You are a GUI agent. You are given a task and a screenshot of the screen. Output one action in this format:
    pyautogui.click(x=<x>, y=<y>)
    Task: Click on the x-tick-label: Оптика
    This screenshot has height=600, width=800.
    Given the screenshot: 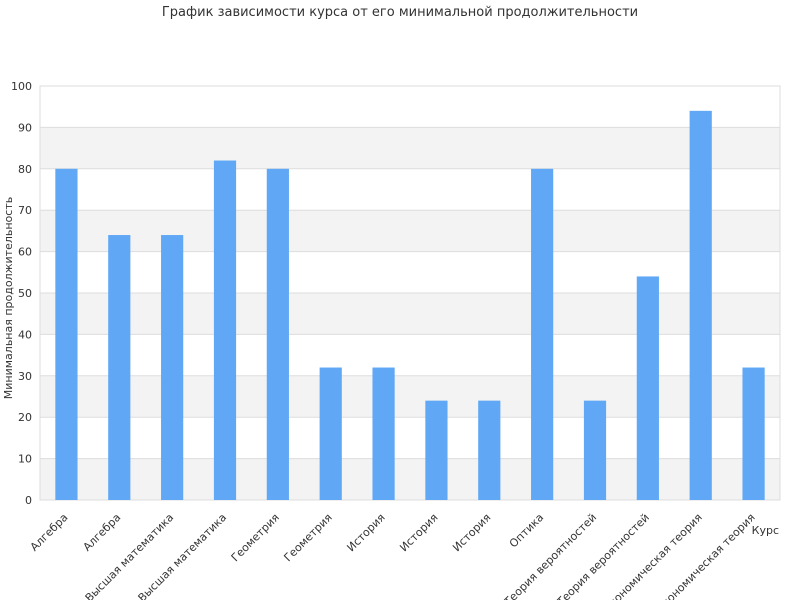 What is the action you would take?
    pyautogui.click(x=526, y=530)
    